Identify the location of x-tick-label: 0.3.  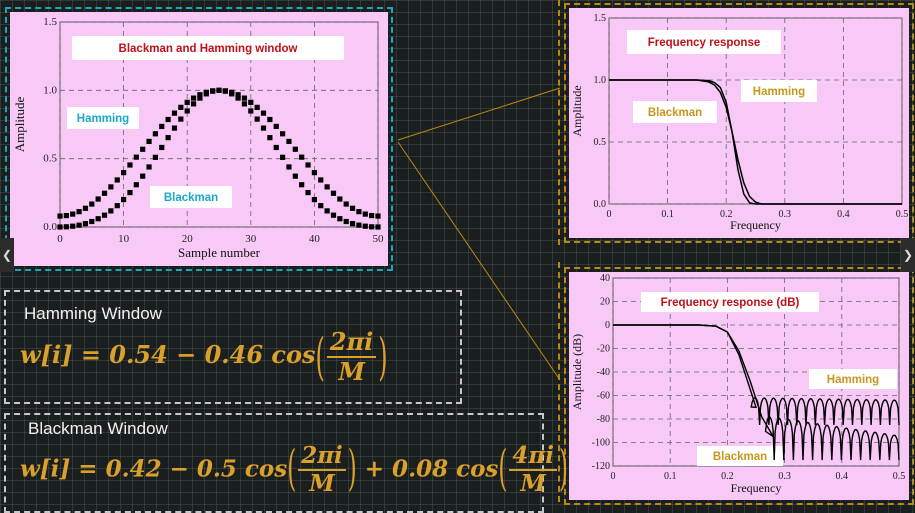
(784, 476).